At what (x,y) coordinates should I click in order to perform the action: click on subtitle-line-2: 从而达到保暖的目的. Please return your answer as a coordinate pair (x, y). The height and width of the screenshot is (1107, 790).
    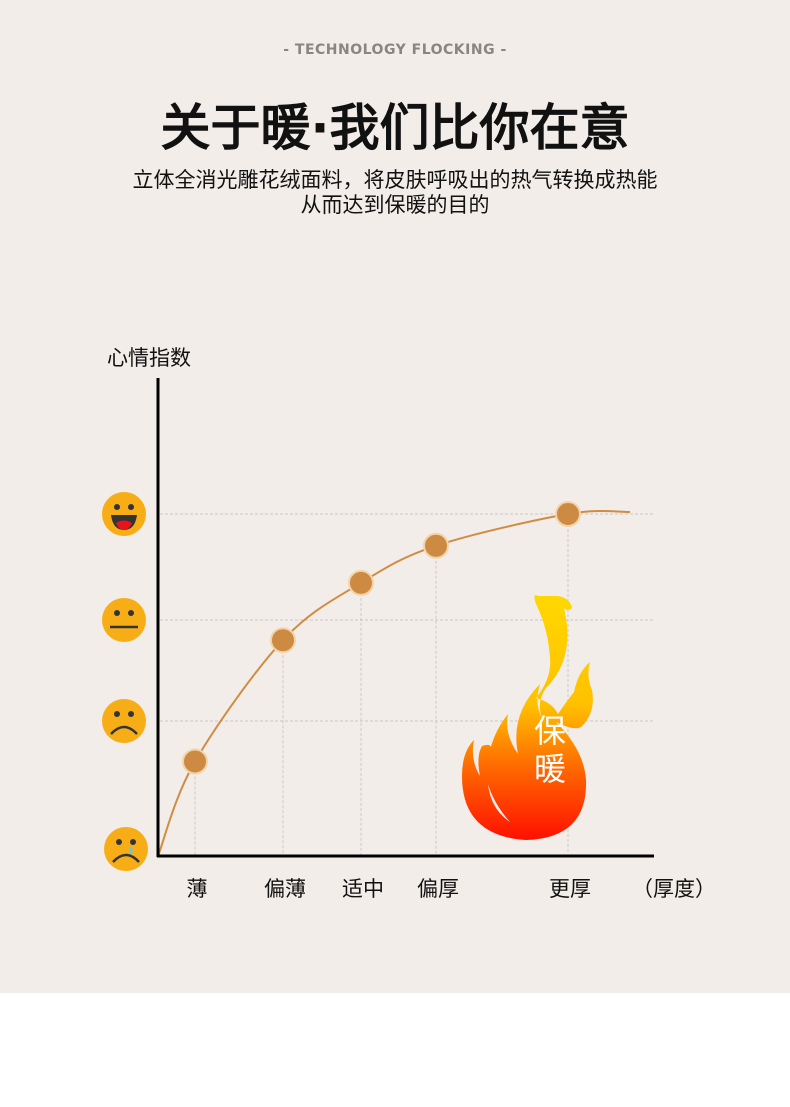
    Looking at the image, I should click on (395, 205).